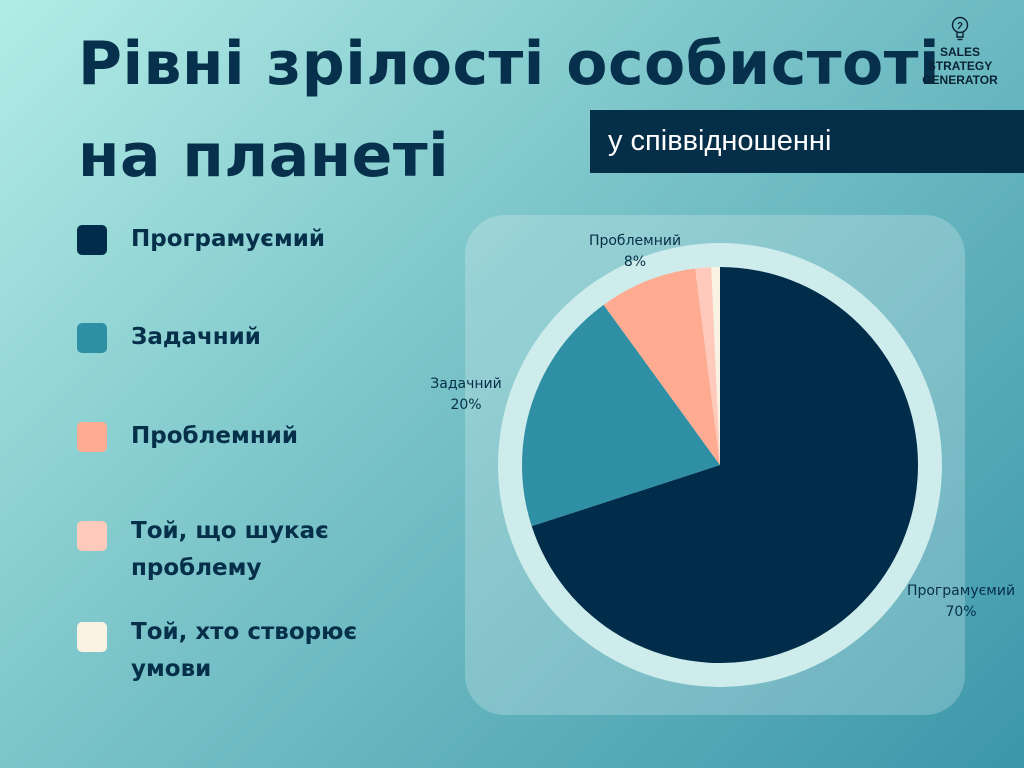 This screenshot has height=768, width=1024. I want to click on brand-logo: SALES STRATEGY GENERATOR, so click(960, 51).